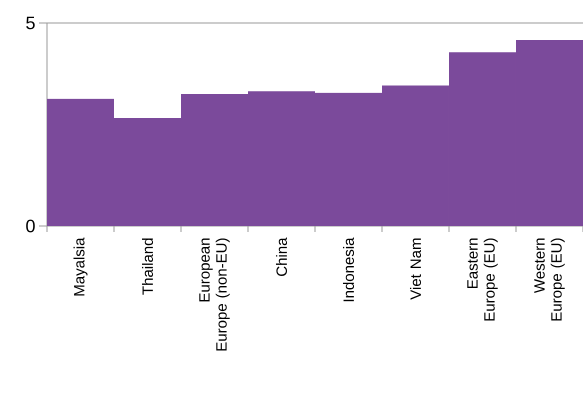 This screenshot has width=583, height=412. What do you see at coordinates (549, 279) in the screenshot?
I see `x-tick-label: Western Europe (EU)` at bounding box center [549, 279].